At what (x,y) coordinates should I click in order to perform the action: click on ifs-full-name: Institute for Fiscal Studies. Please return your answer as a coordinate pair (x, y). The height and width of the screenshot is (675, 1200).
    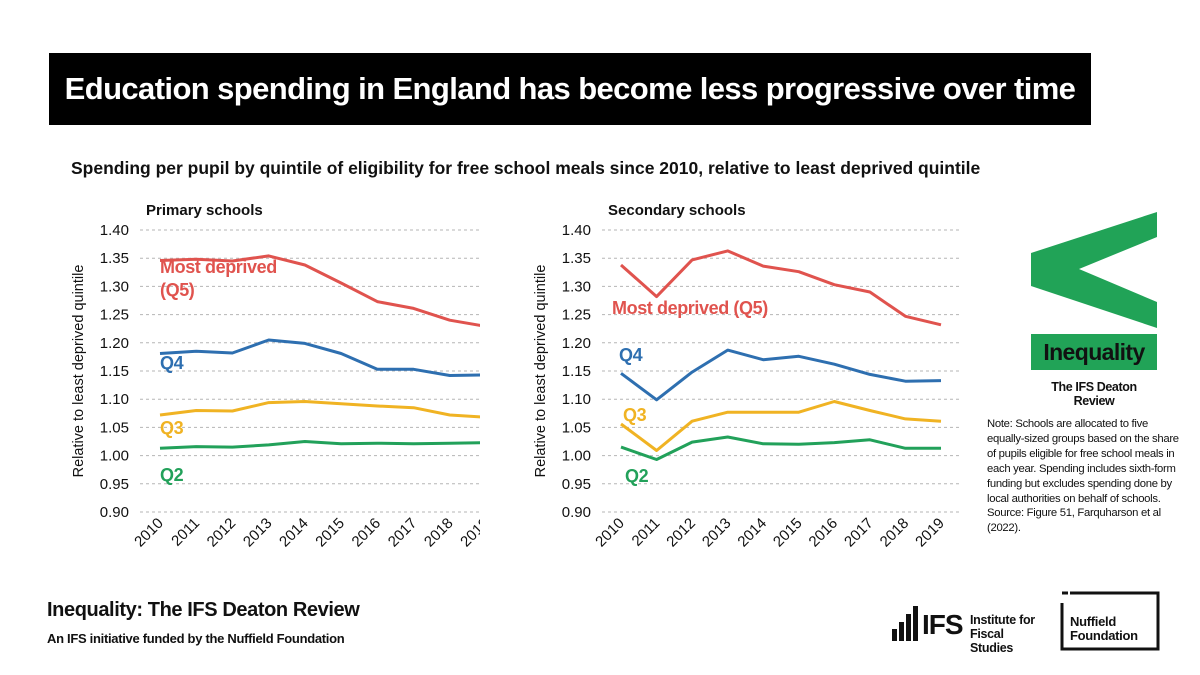
    Looking at the image, I should click on (1007, 634).